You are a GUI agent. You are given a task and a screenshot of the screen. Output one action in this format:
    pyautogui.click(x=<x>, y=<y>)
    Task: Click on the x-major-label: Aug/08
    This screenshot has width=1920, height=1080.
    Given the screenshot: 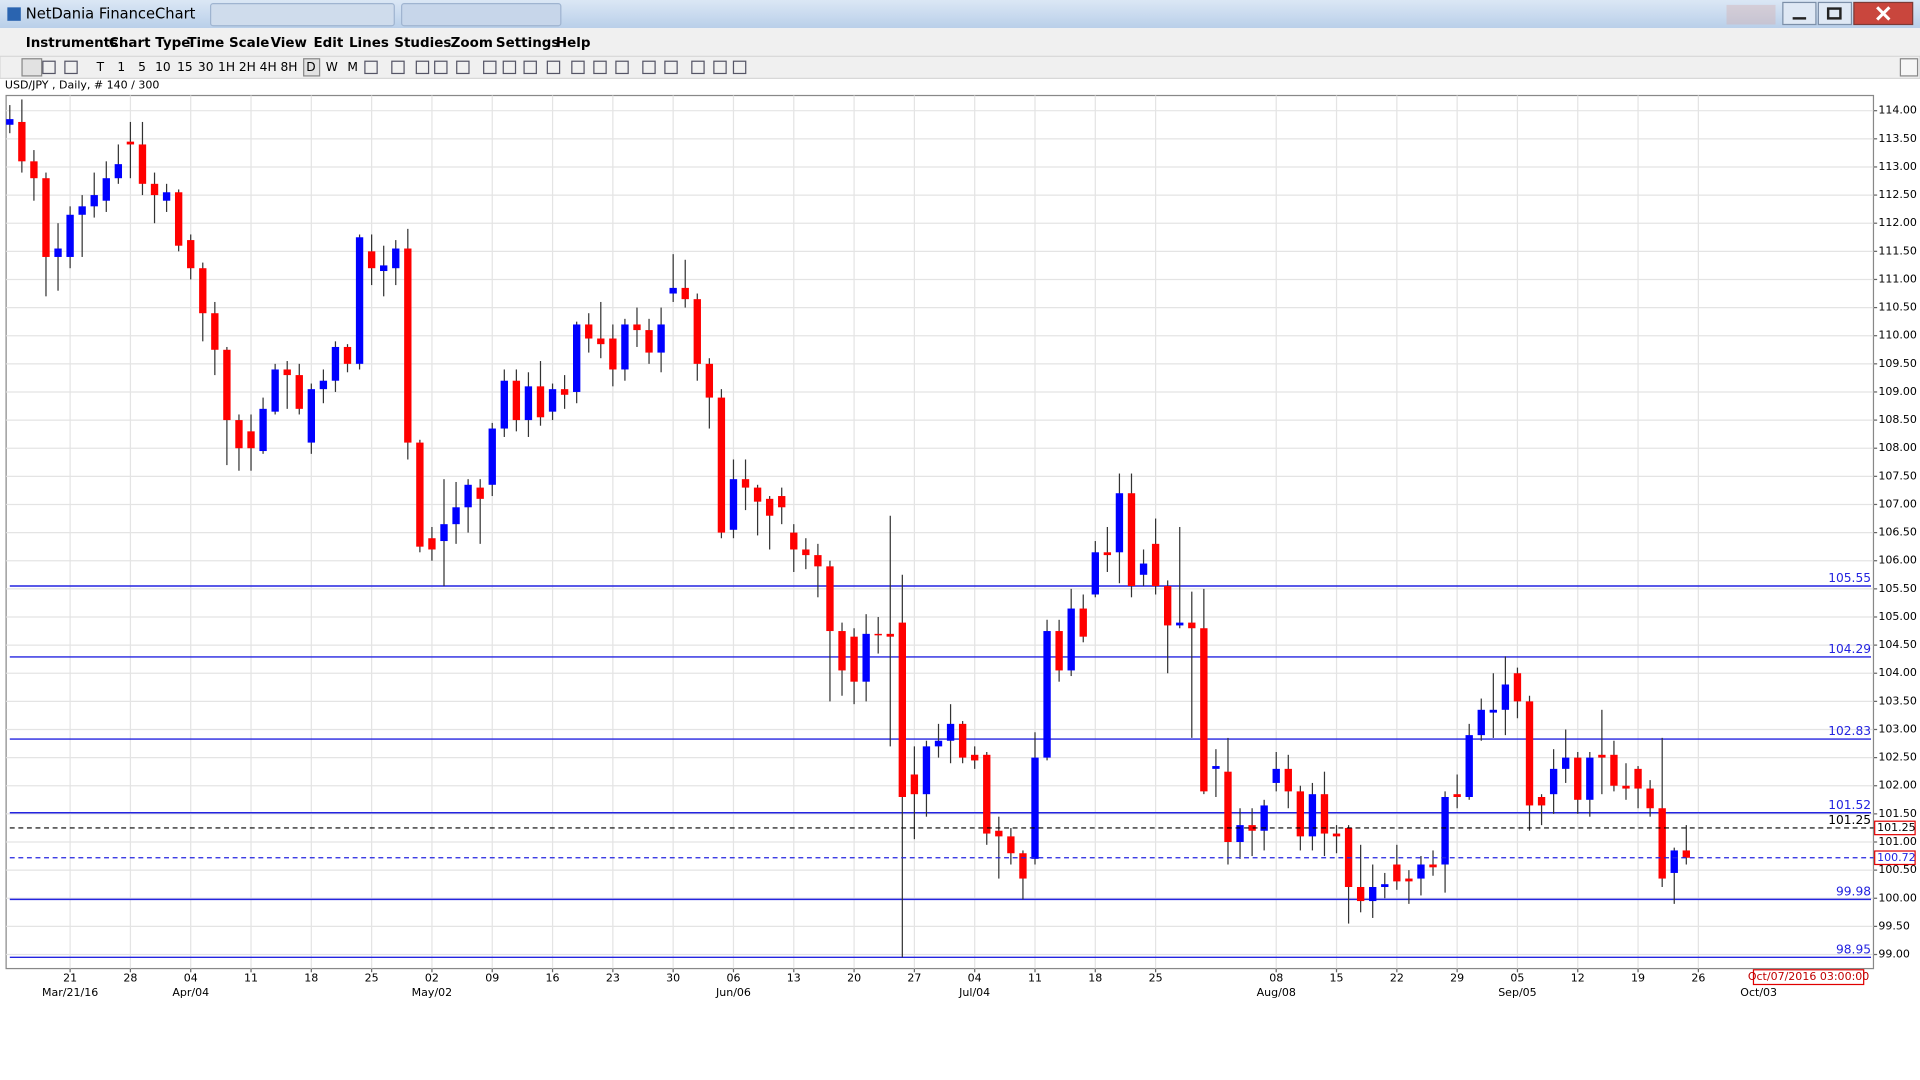 What is the action you would take?
    pyautogui.click(x=1276, y=992)
    